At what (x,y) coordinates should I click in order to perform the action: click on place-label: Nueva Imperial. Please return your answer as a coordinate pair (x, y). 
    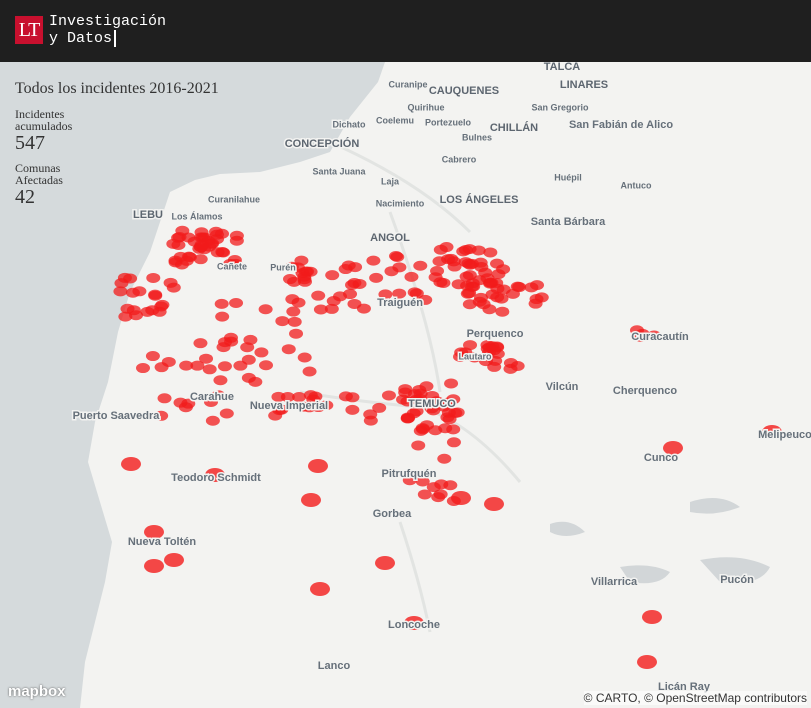
    Looking at the image, I should click on (289, 406).